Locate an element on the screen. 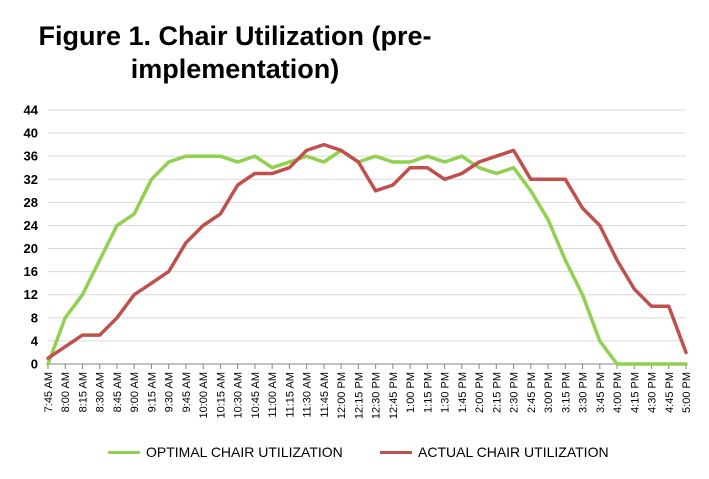 This screenshot has height=479, width=709. chart-title-line-1: Figure 1. Chair Utilization (pre- is located at coordinates (235, 36).